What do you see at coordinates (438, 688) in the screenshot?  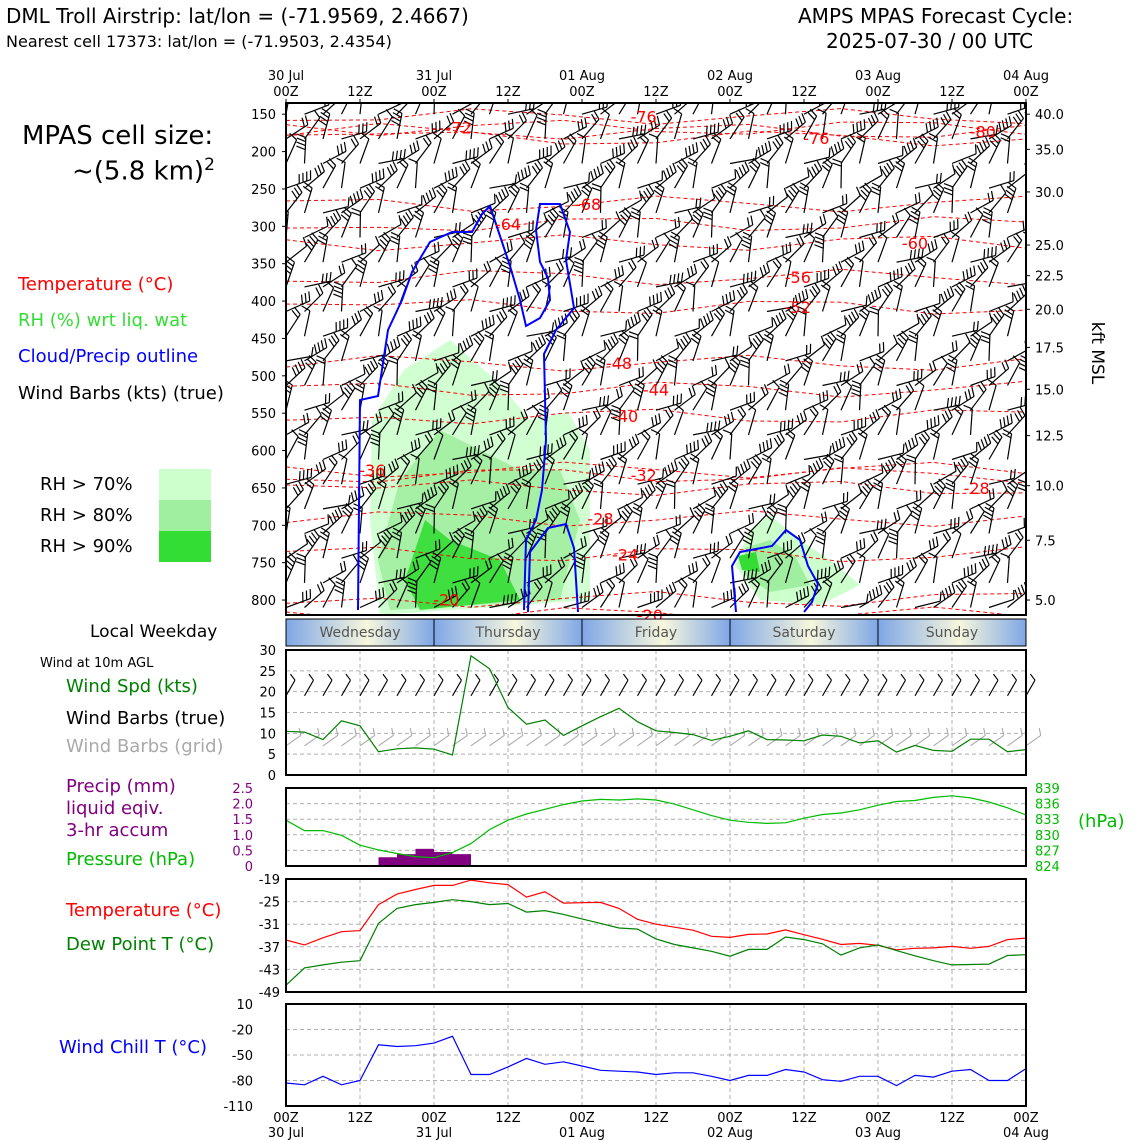 I see `surface-wind-barb-staff` at bounding box center [438, 688].